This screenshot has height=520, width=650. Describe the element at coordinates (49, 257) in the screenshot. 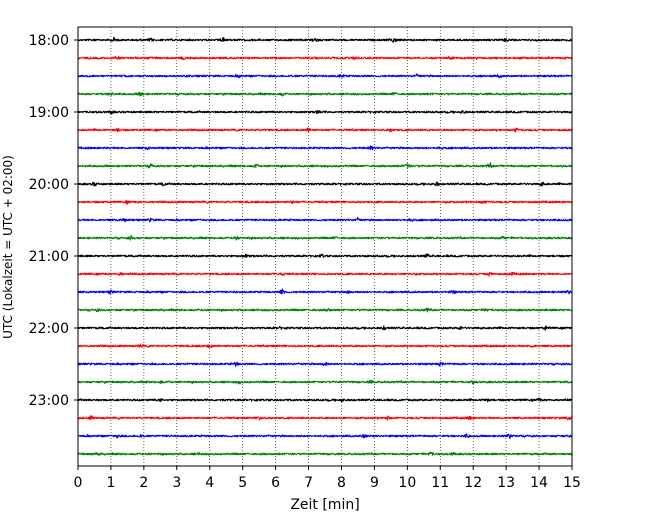

I see `y-tick-label: 21:00` at that location.